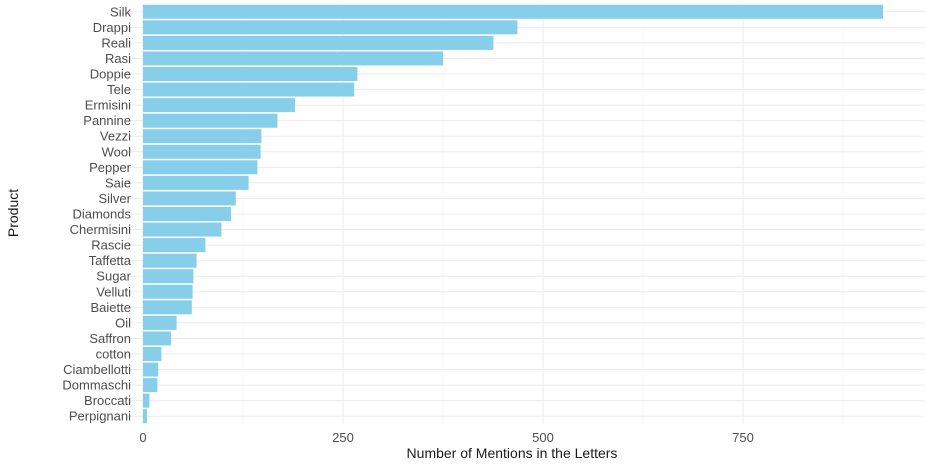 Image resolution: width=925 pixels, height=464 pixels. Describe the element at coordinates (110, 260) in the screenshot. I see `category-label: Taffetta` at that location.